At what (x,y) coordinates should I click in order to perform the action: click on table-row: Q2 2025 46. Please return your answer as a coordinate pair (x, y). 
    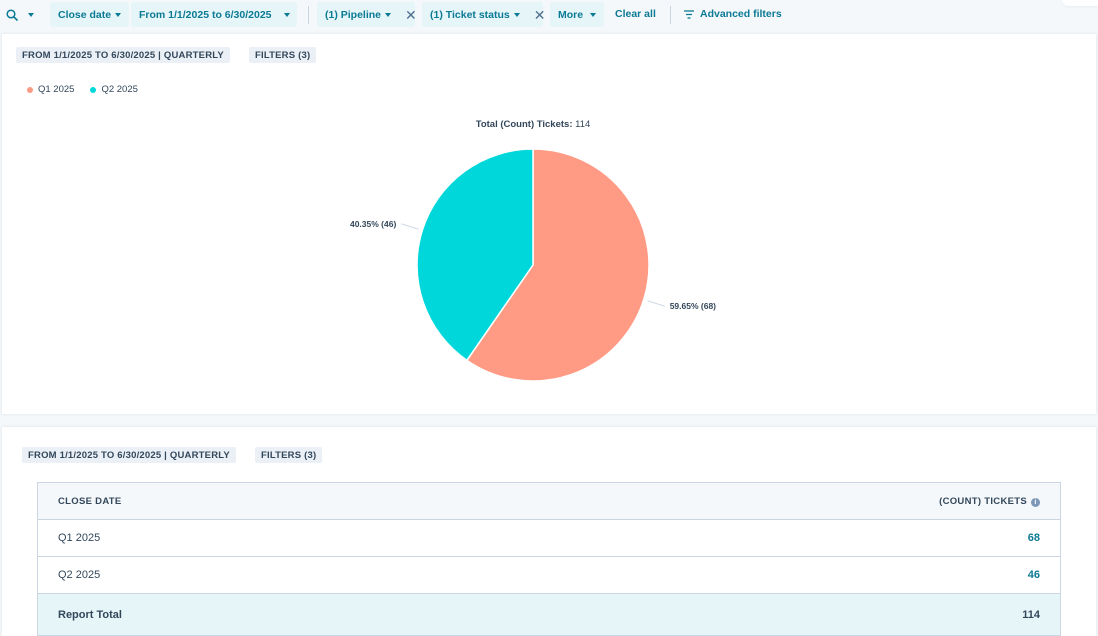
    Looking at the image, I should click on (549, 575).